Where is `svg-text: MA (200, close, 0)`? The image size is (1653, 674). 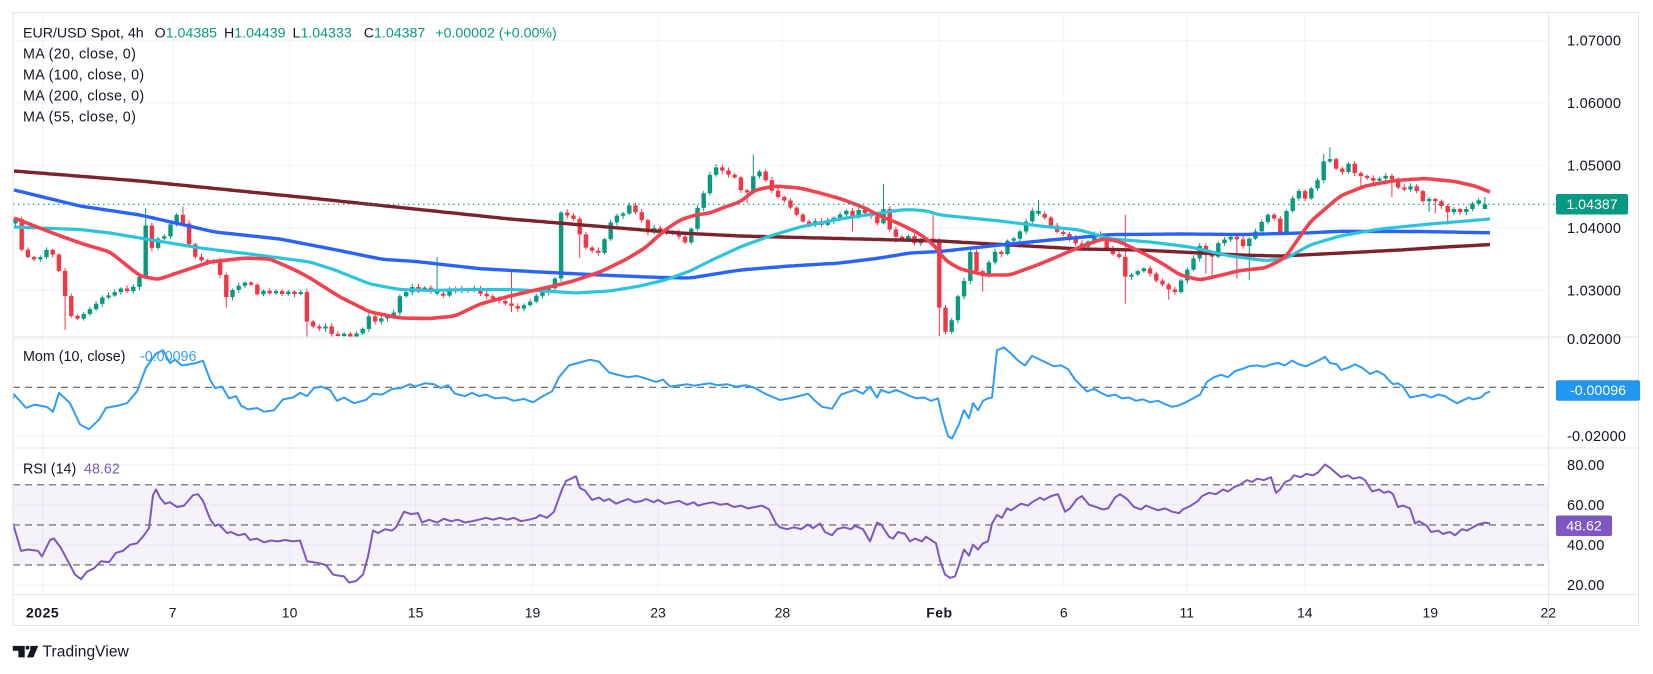 svg-text: MA (200, close, 0) is located at coordinates (84, 96).